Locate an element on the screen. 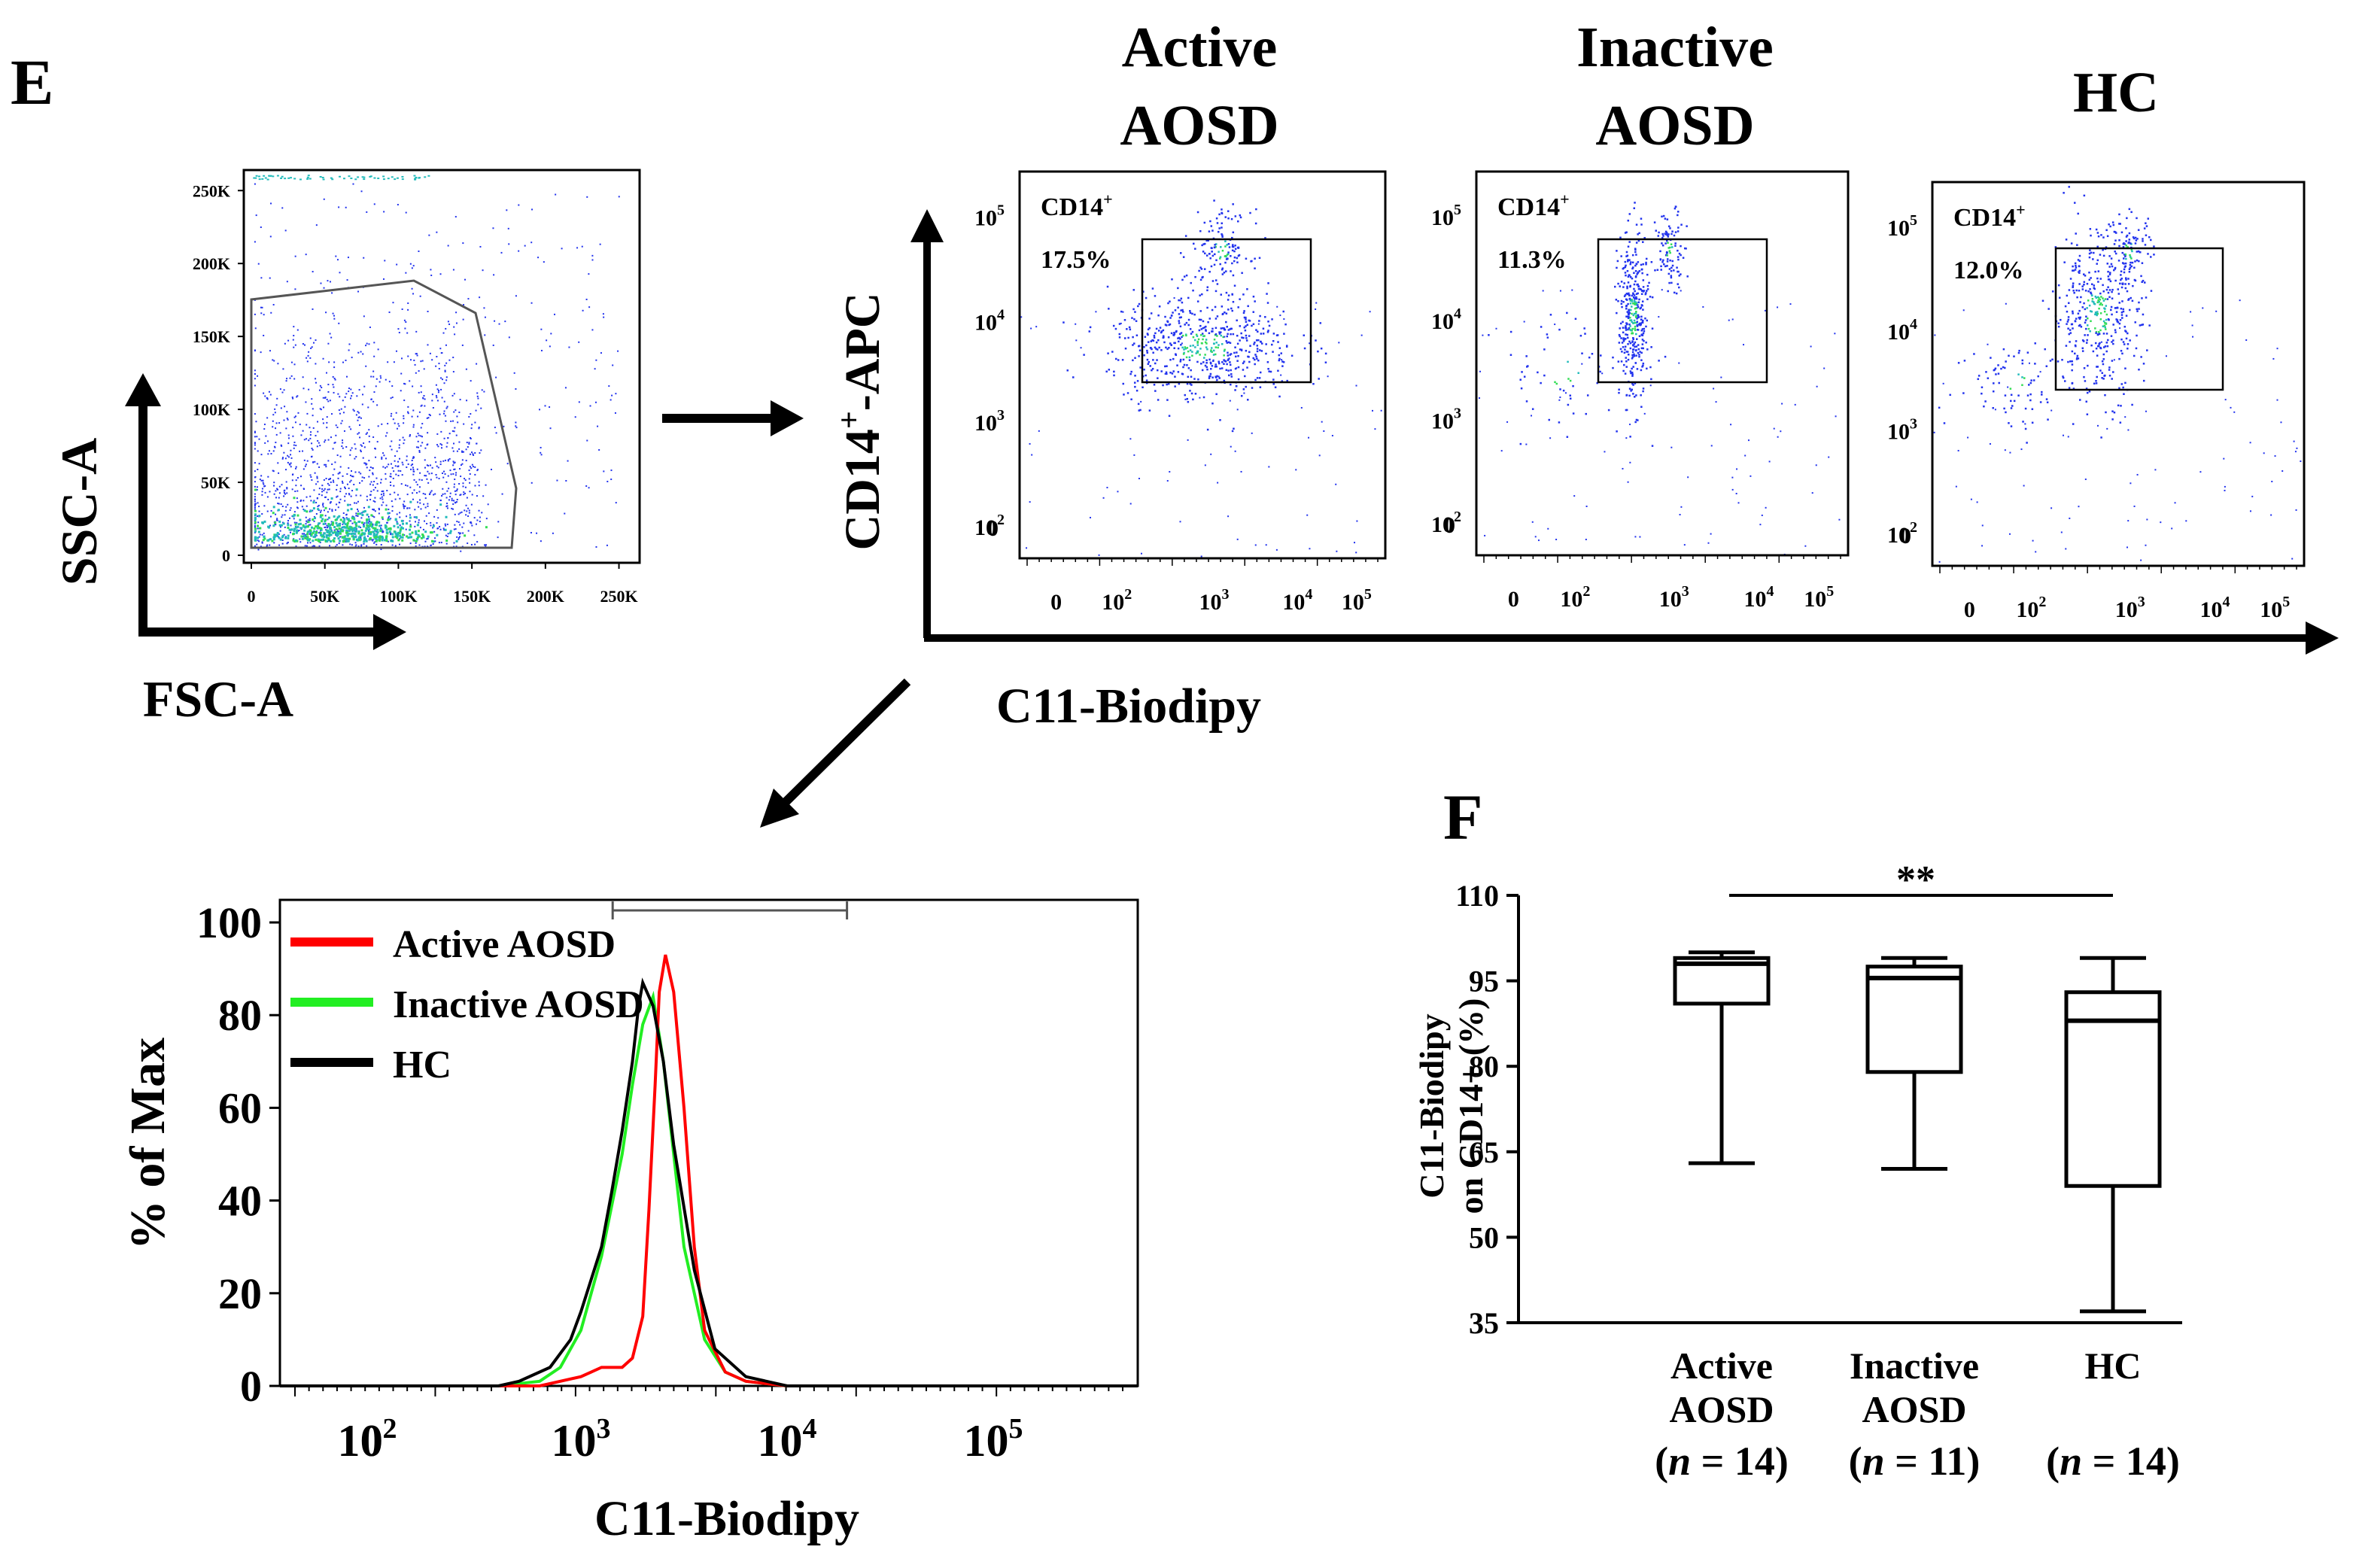  flow-x-tick-exp: 5 is located at coordinates (1368, 594).